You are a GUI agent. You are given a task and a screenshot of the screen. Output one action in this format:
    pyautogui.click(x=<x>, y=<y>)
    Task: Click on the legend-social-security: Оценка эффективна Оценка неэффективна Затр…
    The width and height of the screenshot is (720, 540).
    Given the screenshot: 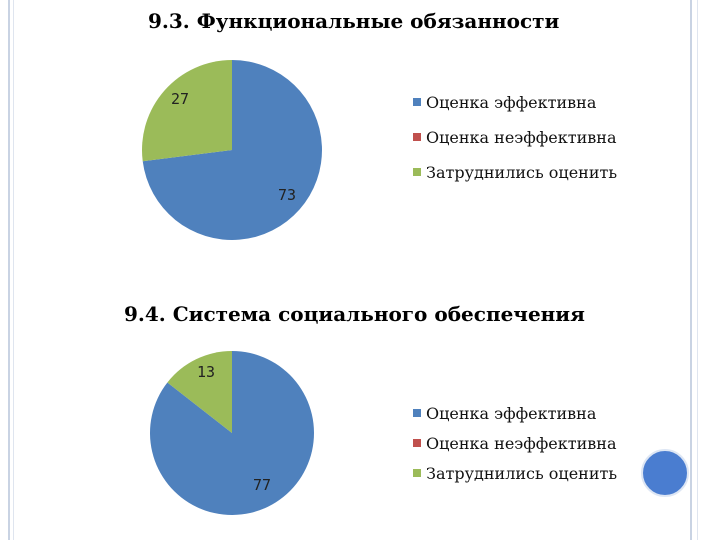 What is the action you would take?
    pyautogui.click(x=515, y=447)
    